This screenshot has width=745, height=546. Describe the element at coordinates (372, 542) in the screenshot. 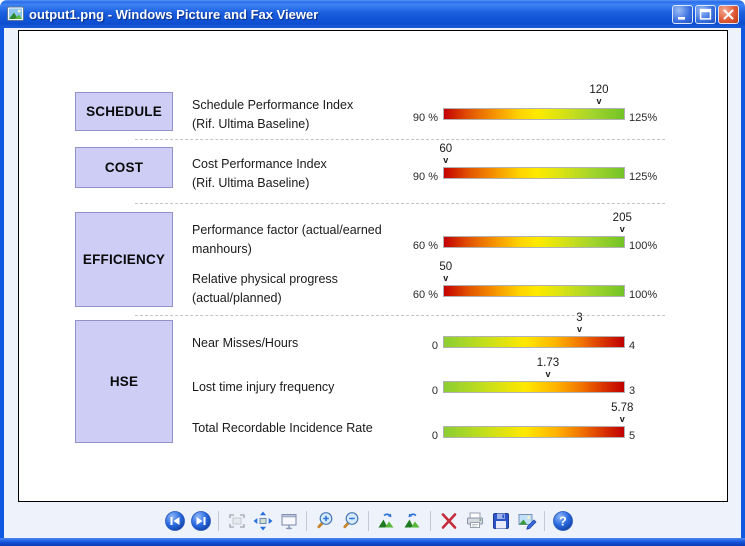

I see `window-border-bottom` at that location.